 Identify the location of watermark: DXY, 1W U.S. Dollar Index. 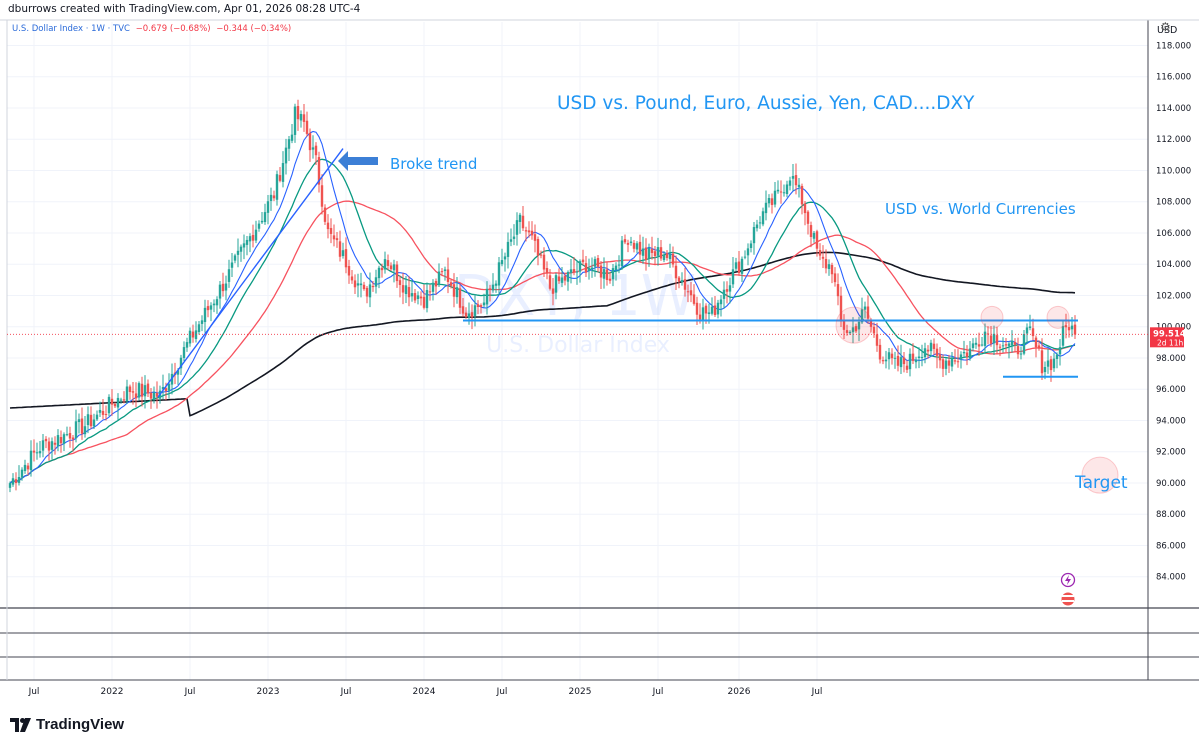
(575, 311).